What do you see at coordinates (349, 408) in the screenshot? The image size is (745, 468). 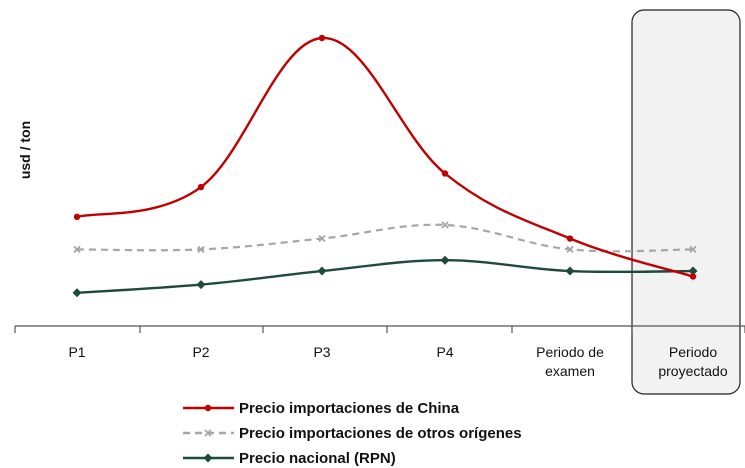 I see `legend-label: Precio importaciones de China` at bounding box center [349, 408].